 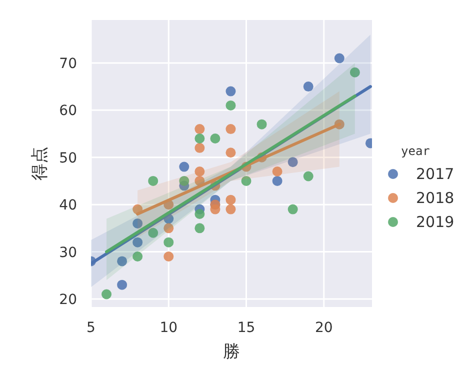 What do you see at coordinates (169, 328) in the screenshot?
I see `x-tick-label: 10` at bounding box center [169, 328].